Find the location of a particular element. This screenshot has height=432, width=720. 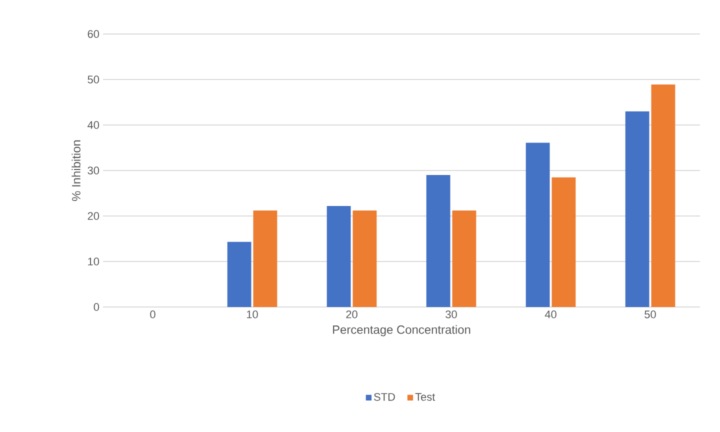

x-axis-title: Percentage Concentration is located at coordinates (401, 330).